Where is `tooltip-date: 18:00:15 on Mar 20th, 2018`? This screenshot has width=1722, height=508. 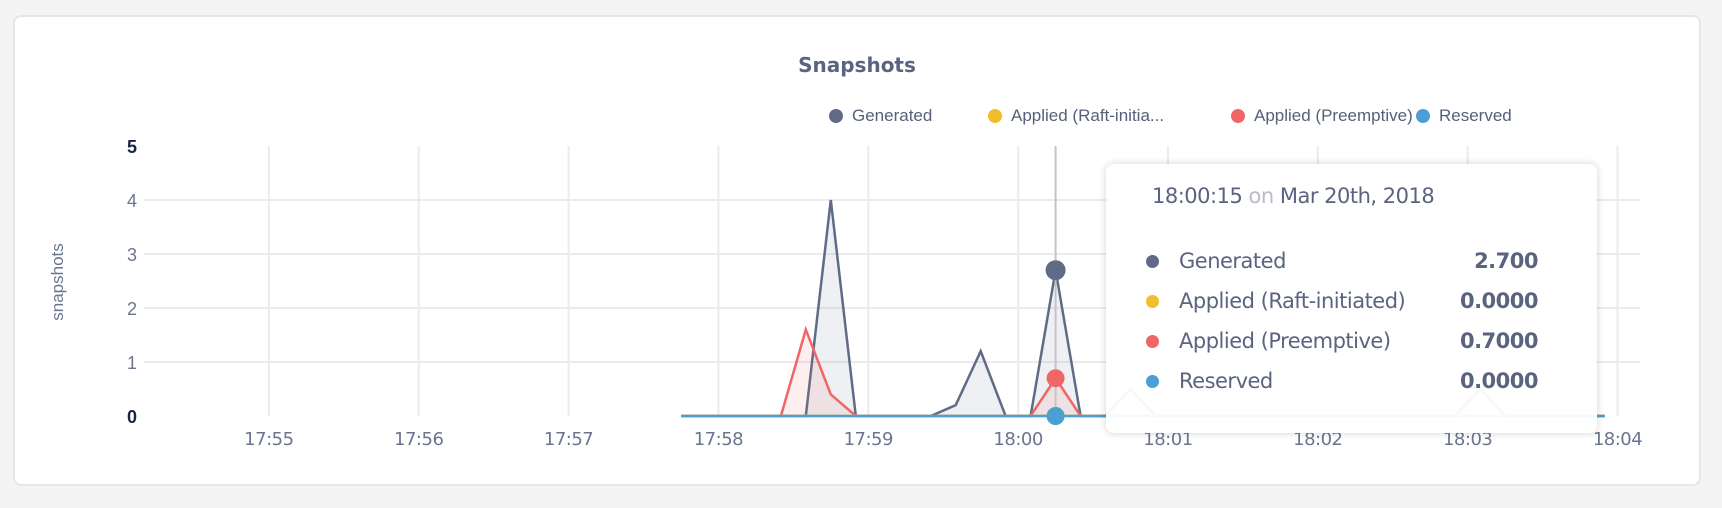 tooltip-date: 18:00:15 on Mar 20th, 2018 is located at coordinates (1293, 196).